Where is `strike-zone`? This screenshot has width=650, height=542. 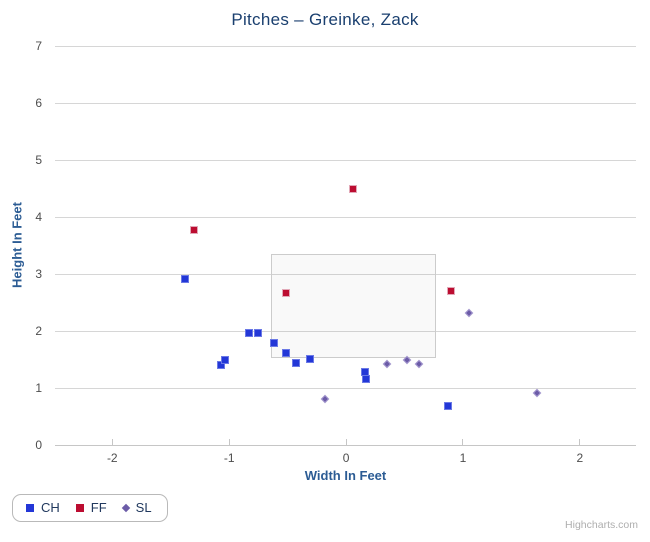
strike-zone is located at coordinates (353, 306).